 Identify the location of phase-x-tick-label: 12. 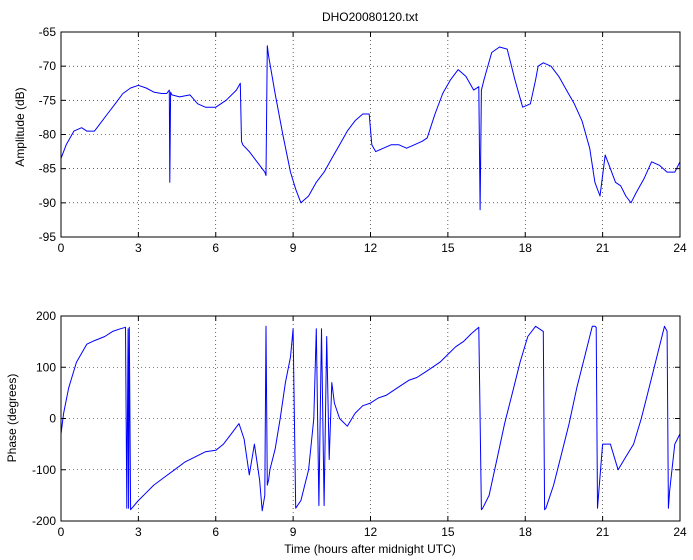
(371, 532).